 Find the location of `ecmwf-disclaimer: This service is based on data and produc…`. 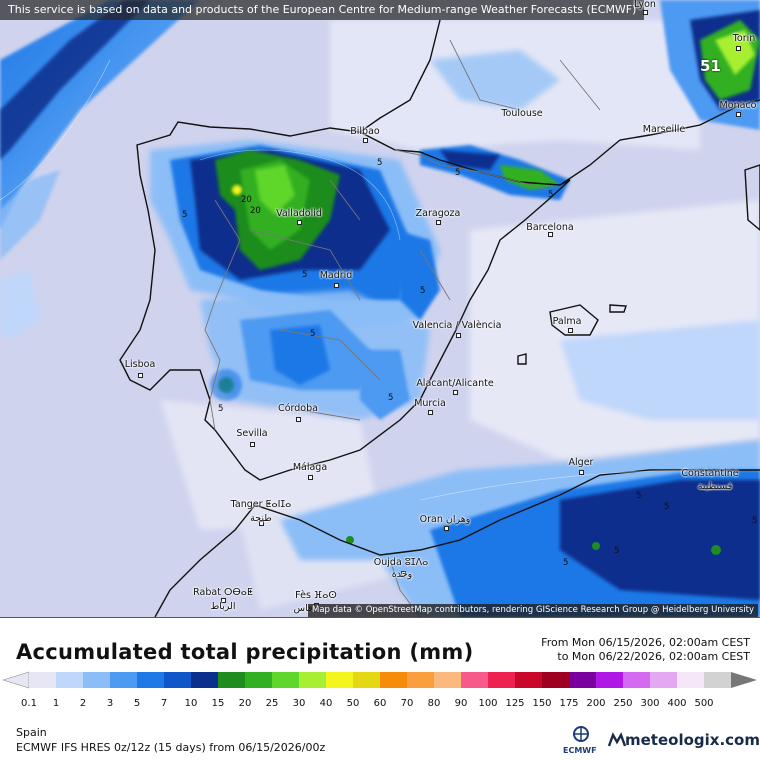

ecmwf-disclaimer: This service is based on data and produc… is located at coordinates (322, 10).